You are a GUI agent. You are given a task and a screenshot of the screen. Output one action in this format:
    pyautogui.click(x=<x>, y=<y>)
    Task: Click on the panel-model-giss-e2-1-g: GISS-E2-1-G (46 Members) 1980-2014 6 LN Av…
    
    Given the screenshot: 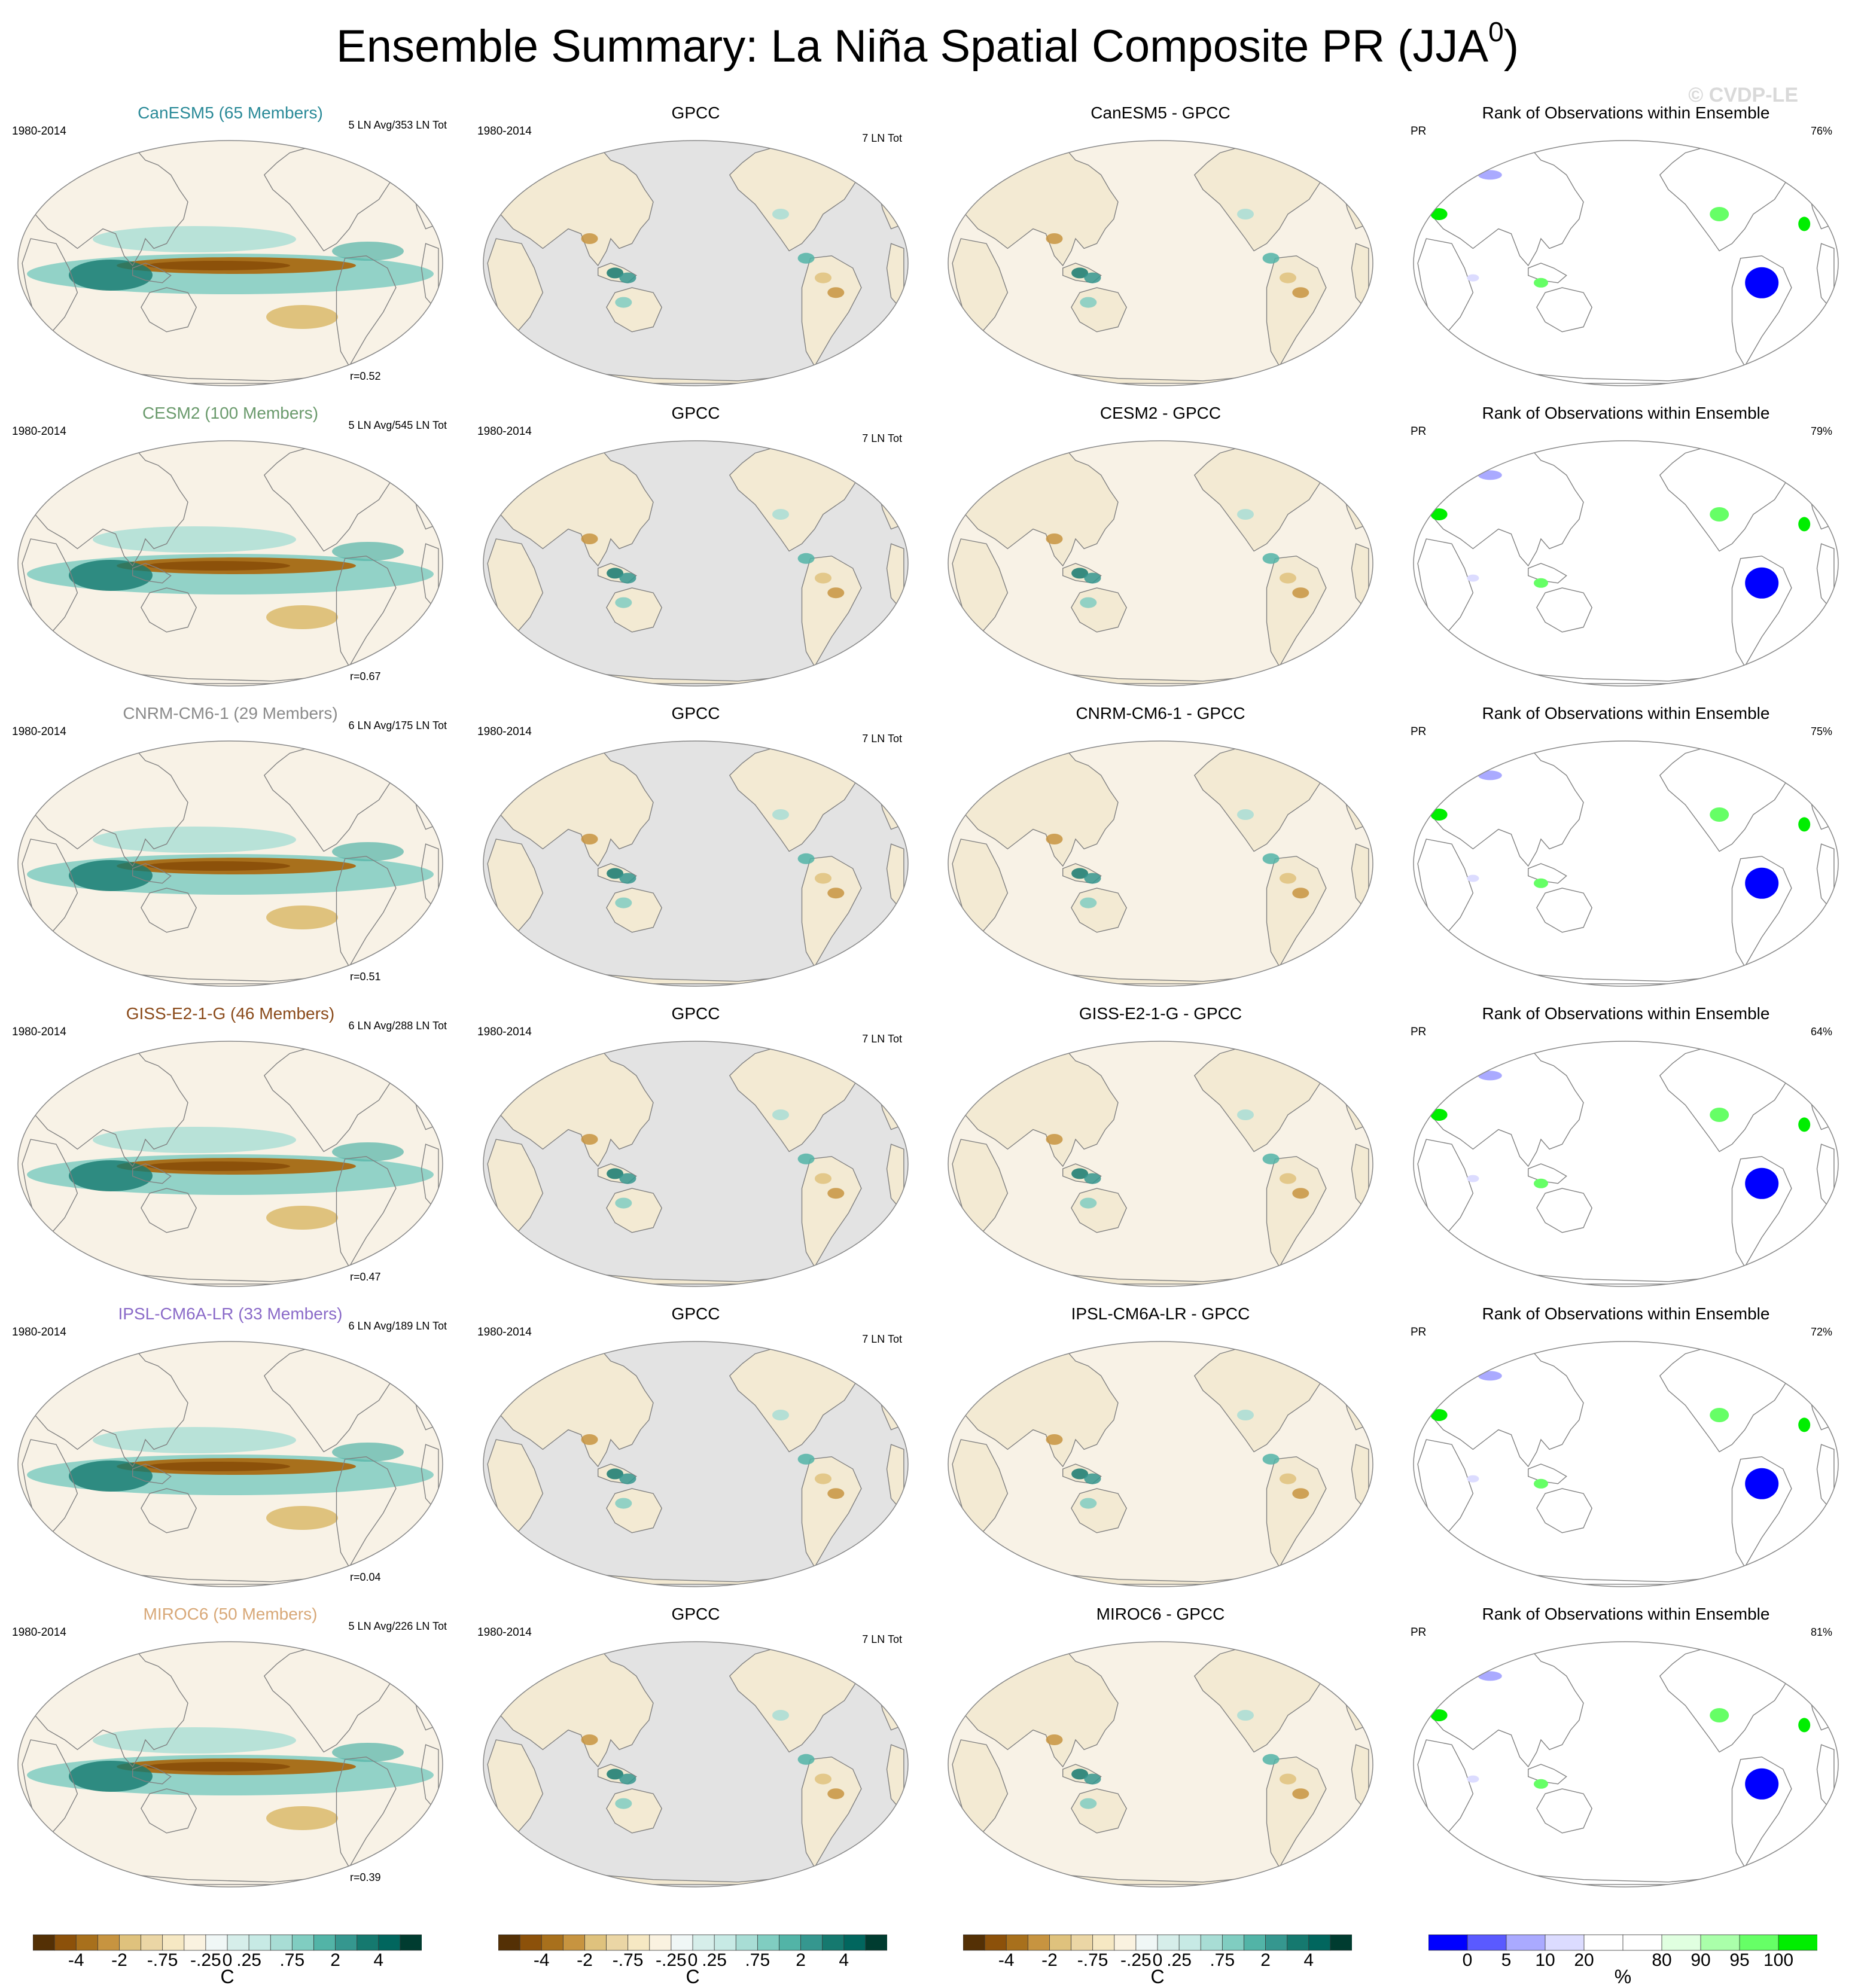 What is the action you would take?
    pyautogui.click(x=231, y=1148)
    